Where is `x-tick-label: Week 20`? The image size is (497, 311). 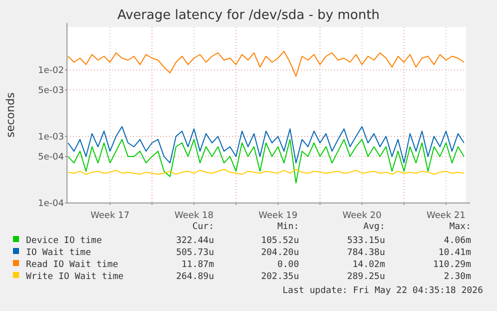 x-tick-label: Week 20 is located at coordinates (362, 216).